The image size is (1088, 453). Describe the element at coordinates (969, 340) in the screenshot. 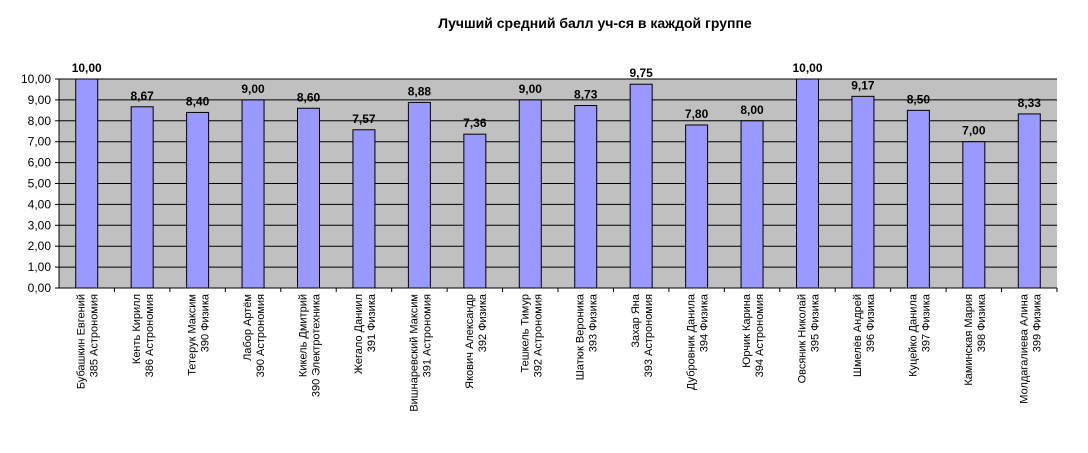

I see `x-tick-label-name: Каминская Мария` at that location.